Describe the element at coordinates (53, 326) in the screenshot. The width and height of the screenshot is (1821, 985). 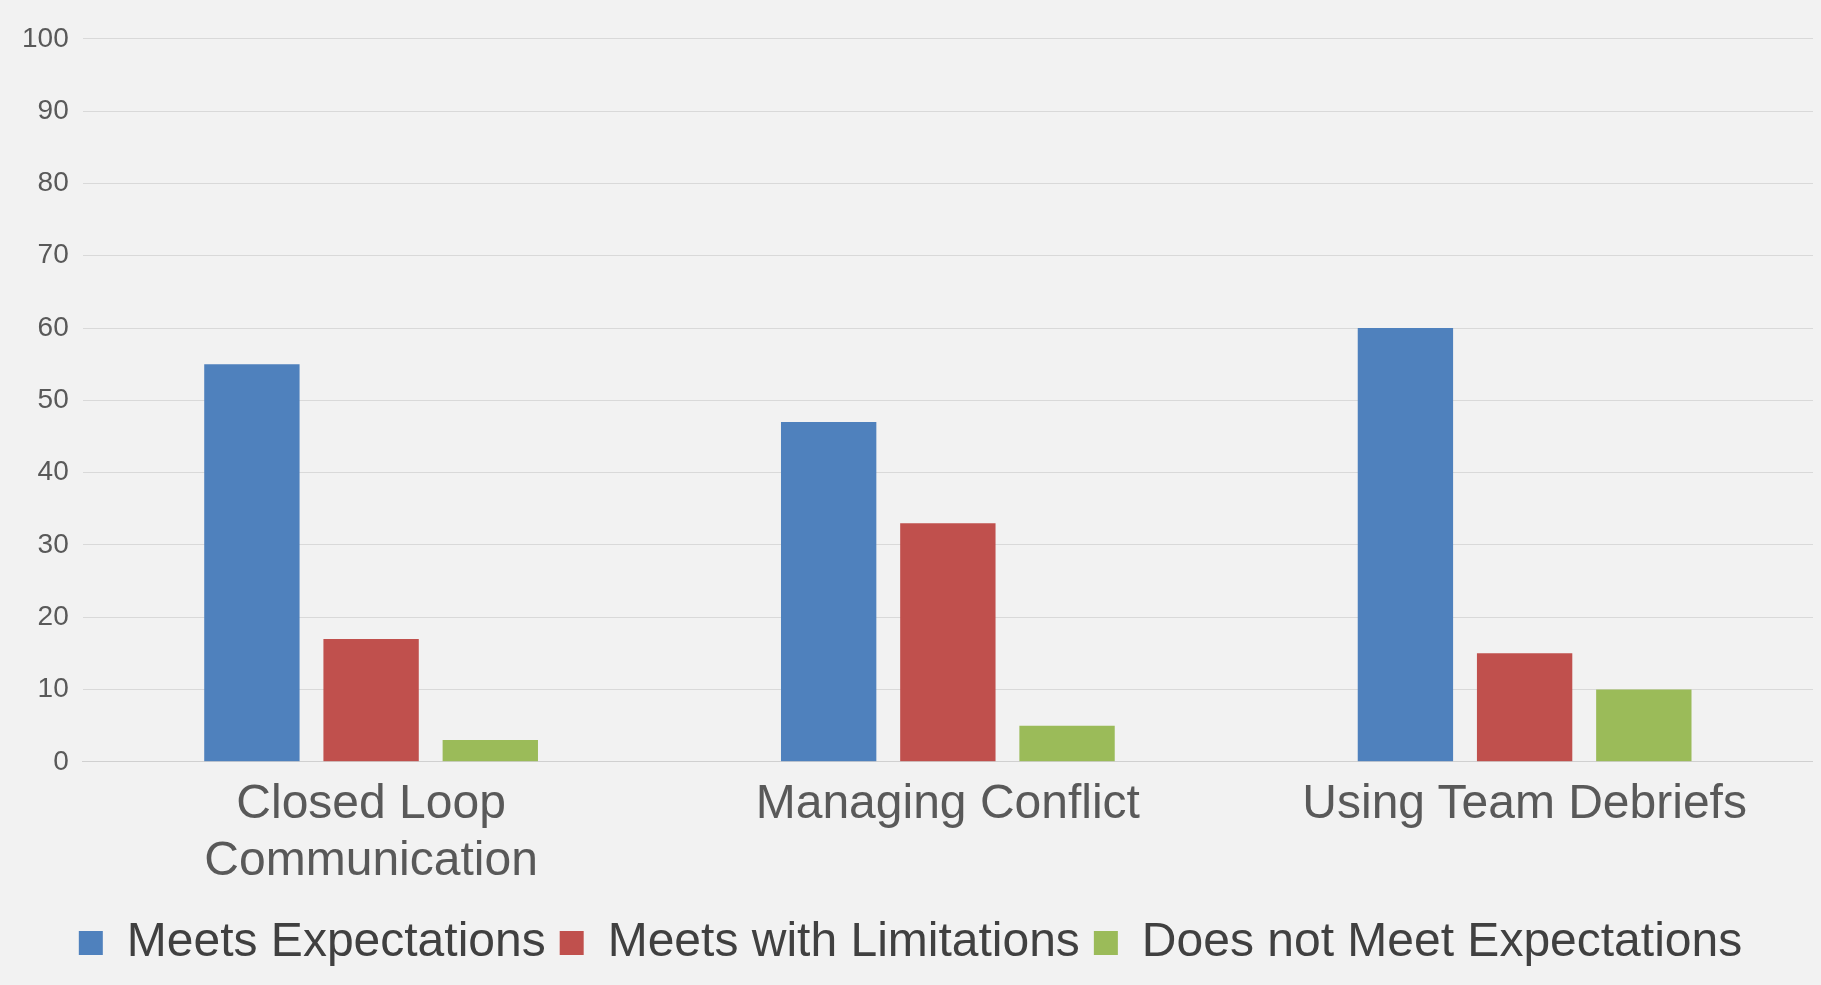
I see `y-tick-label: 60` at that location.